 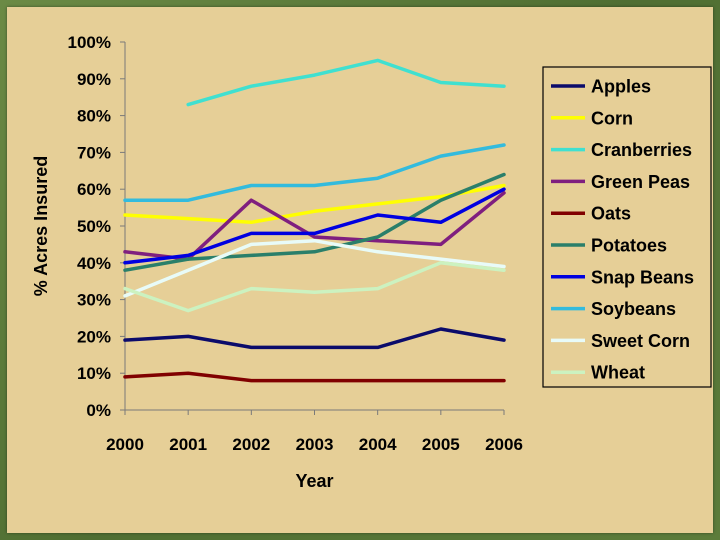 What do you see at coordinates (188, 444) in the screenshot?
I see `x-tick-label: 2001` at bounding box center [188, 444].